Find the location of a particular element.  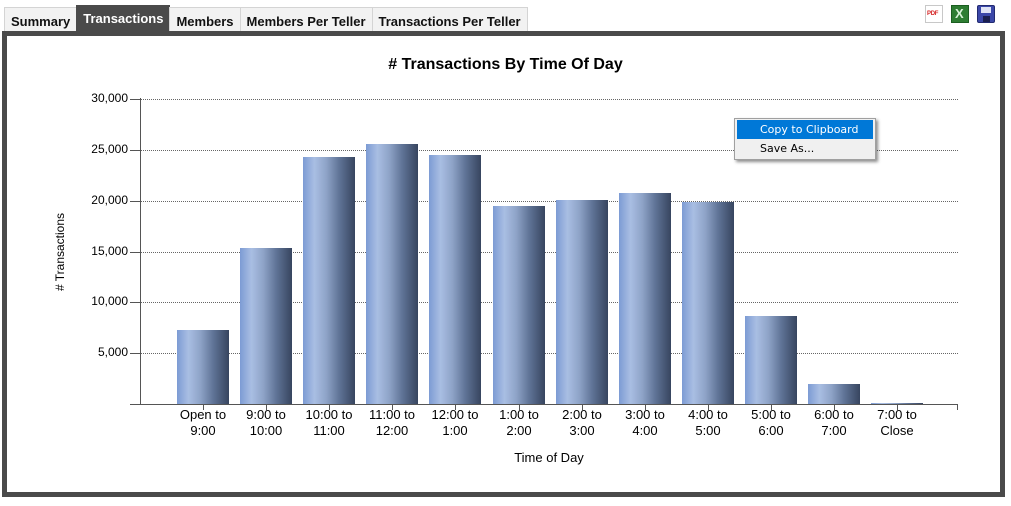

chart-title: # Transactions By Time Of Day is located at coordinates (505, 64).